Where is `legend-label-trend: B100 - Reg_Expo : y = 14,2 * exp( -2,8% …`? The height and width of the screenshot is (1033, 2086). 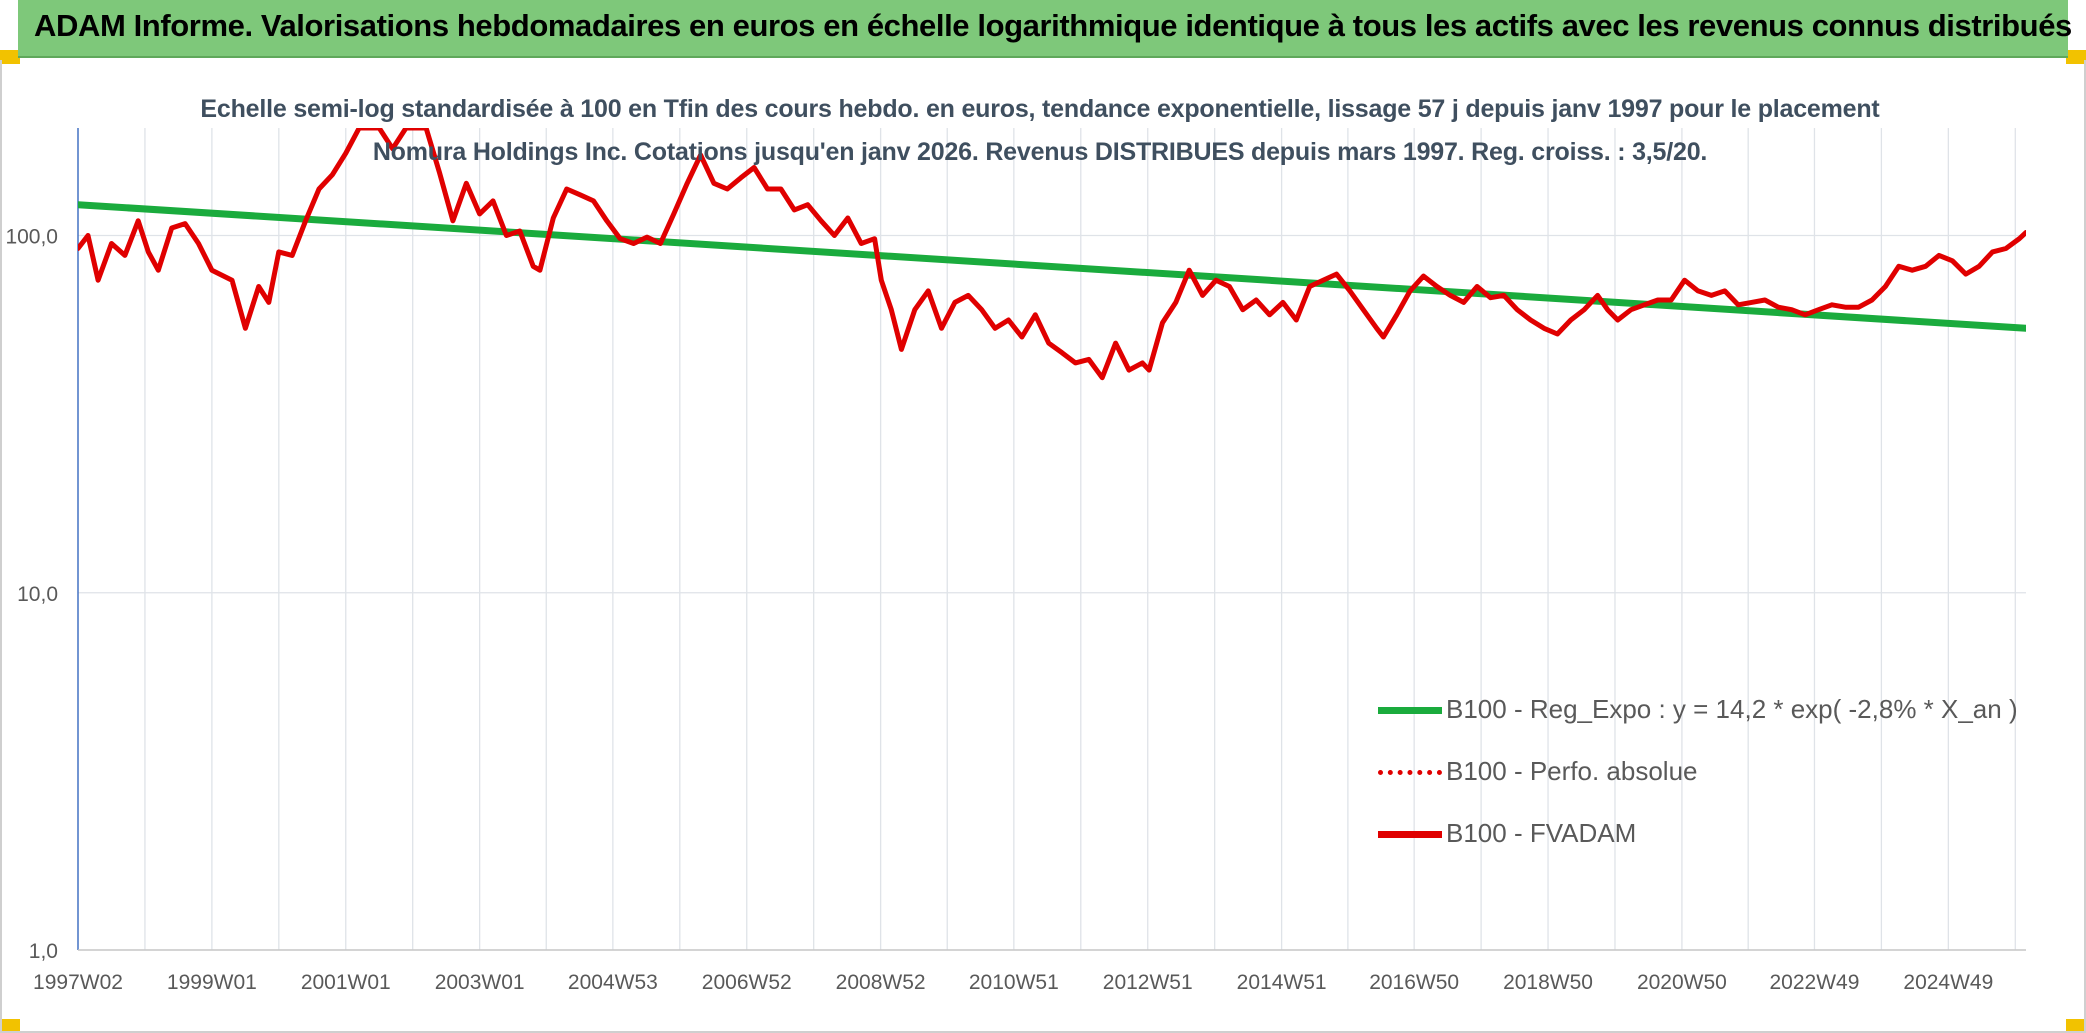
legend-label-trend: B100 - Reg_Expo : y = 14,2 * exp( -2,8% … is located at coordinates (1732, 709).